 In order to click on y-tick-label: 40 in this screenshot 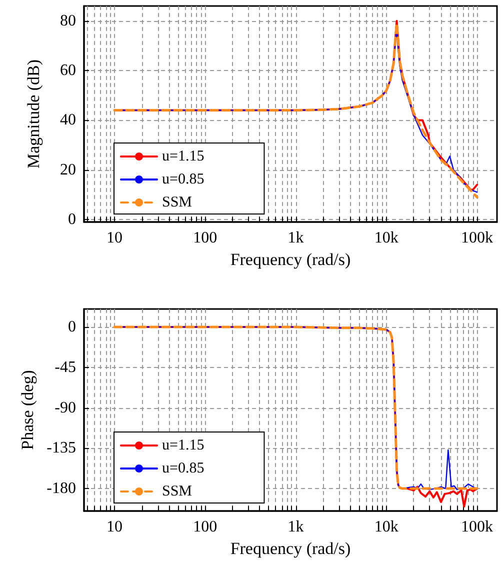, I will do `click(68, 120)`.